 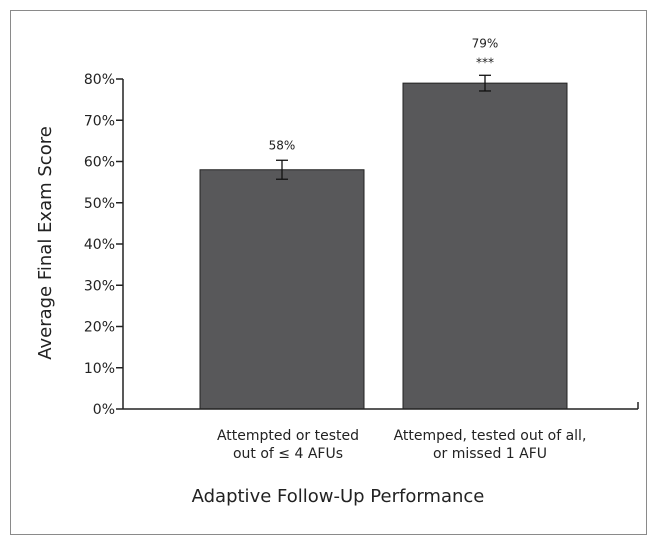 I want to click on significance-annotation: ***, so click(x=485, y=62).